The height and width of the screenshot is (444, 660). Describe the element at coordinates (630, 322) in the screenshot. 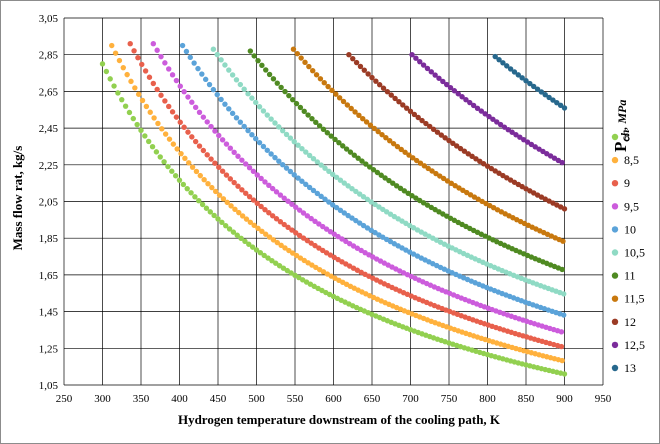

I see `legend-label: 12` at that location.